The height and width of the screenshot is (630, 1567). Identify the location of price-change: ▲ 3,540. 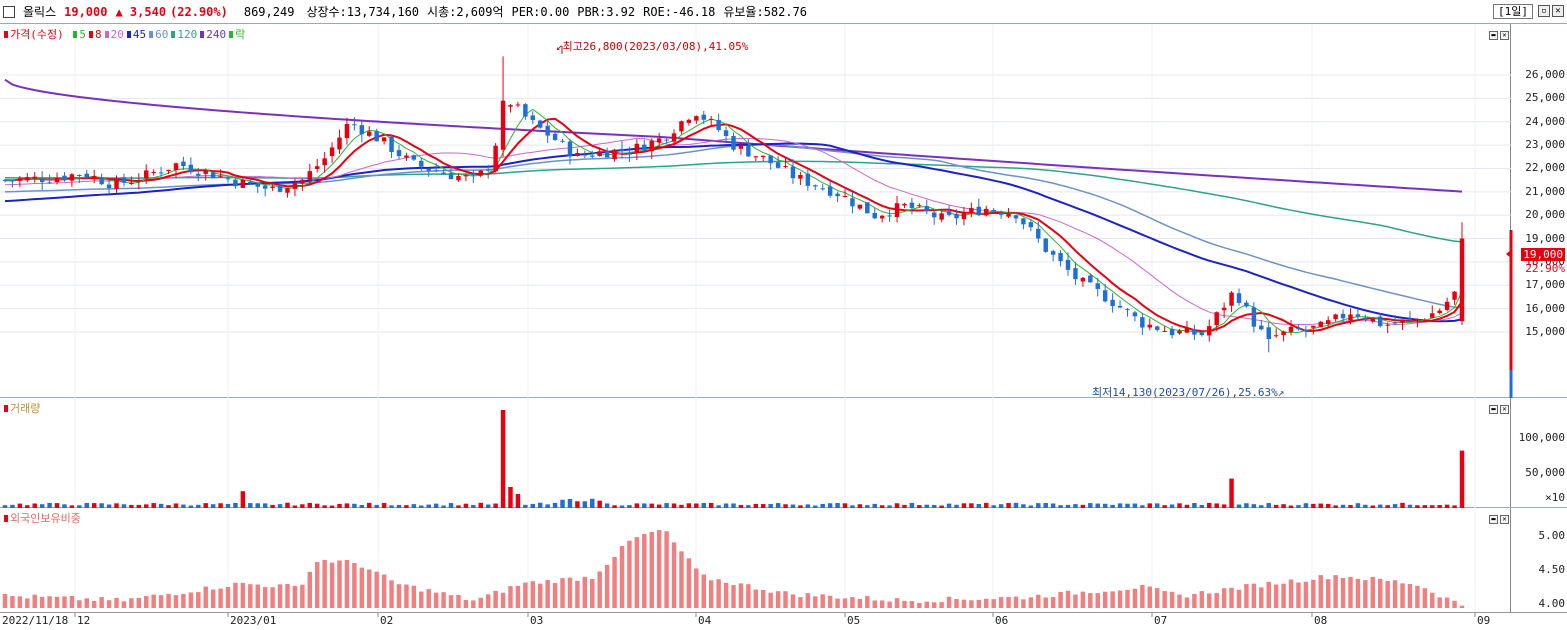
(141, 11).